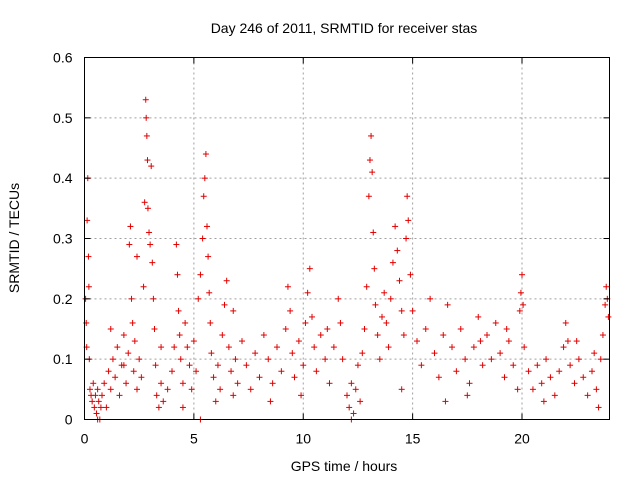 The height and width of the screenshot is (480, 640). Describe the element at coordinates (522, 439) in the screenshot. I see `x-tick-label: 20` at that location.